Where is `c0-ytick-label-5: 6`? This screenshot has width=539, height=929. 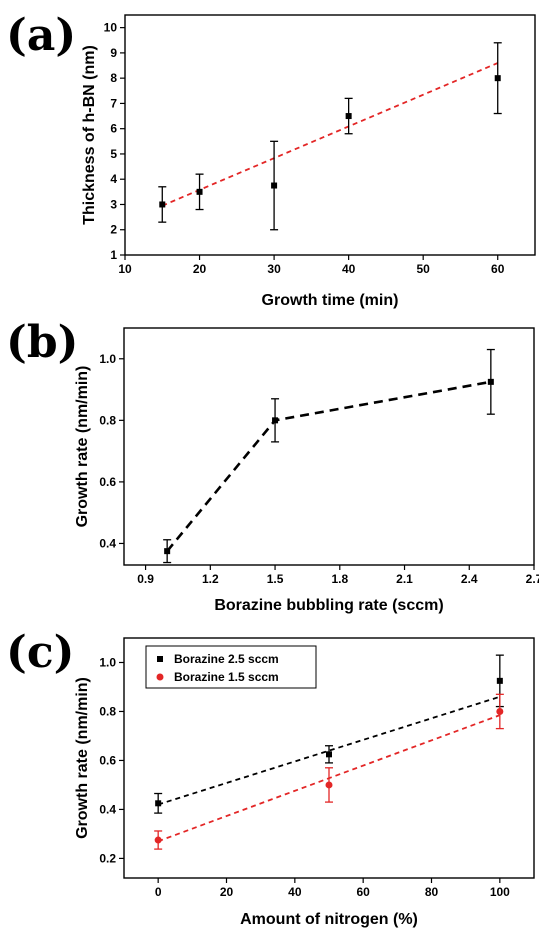 c0-ytick-label-5: 6 is located at coordinates (113, 129).